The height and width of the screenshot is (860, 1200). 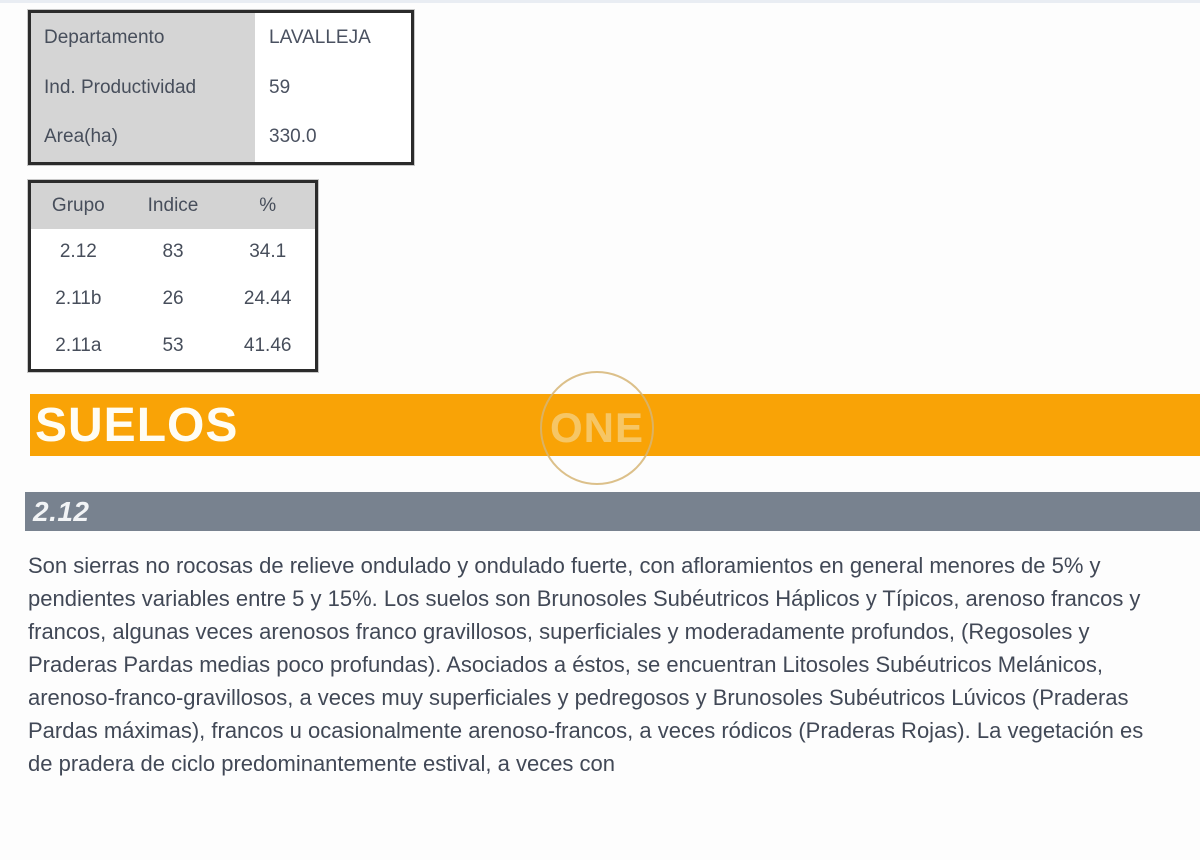 I want to click on subsection-title: 2.12, so click(x=61, y=511).